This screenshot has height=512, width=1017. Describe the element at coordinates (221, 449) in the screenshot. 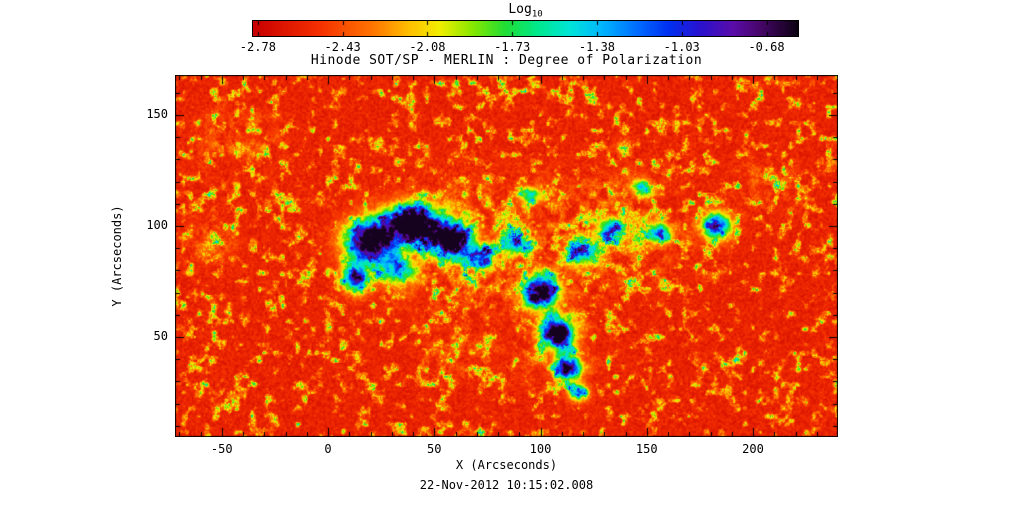

I see `x-tick-label: -50` at that location.